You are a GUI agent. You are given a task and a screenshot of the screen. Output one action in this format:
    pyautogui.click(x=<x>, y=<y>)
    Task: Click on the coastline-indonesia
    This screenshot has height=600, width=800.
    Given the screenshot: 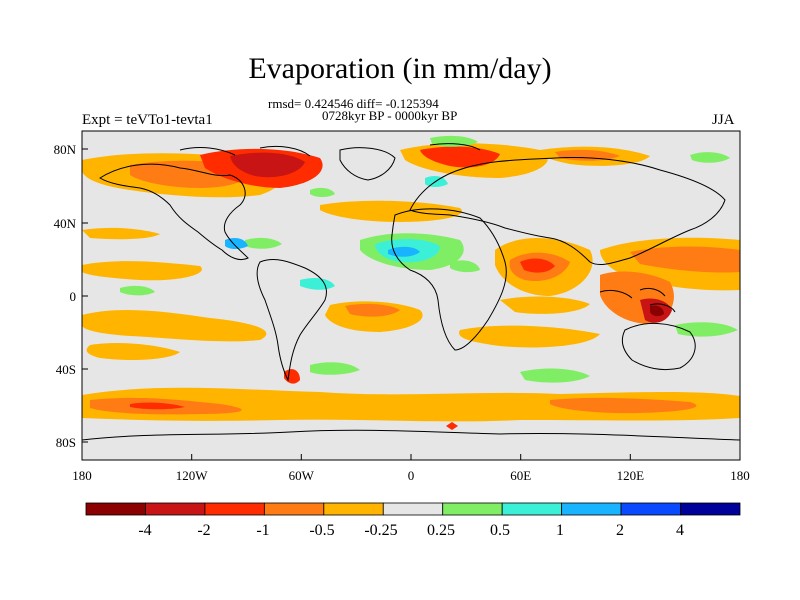 What is the action you would take?
    pyautogui.click(x=637, y=300)
    